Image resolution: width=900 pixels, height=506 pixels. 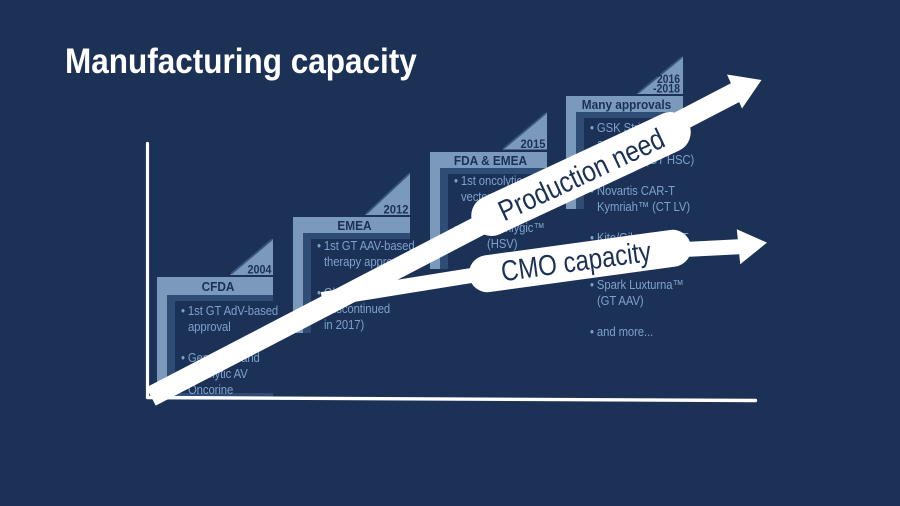 What do you see at coordinates (668, 79) in the screenshot?
I see `svg-text: 2016` at bounding box center [668, 79].